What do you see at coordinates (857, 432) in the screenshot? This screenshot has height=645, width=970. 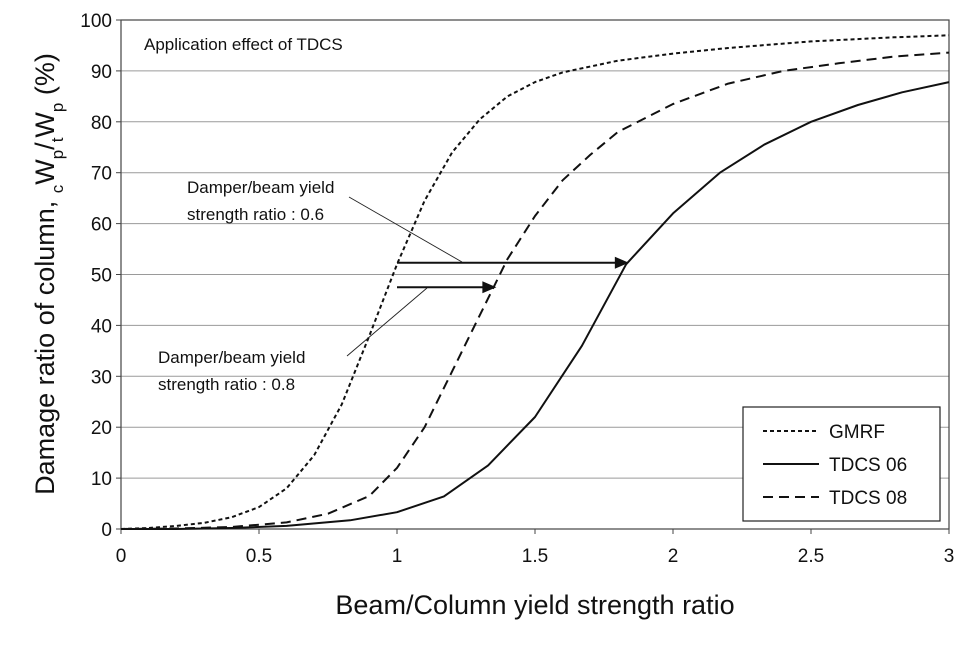 I see `legend-label-gmrf: GMRF` at bounding box center [857, 432].